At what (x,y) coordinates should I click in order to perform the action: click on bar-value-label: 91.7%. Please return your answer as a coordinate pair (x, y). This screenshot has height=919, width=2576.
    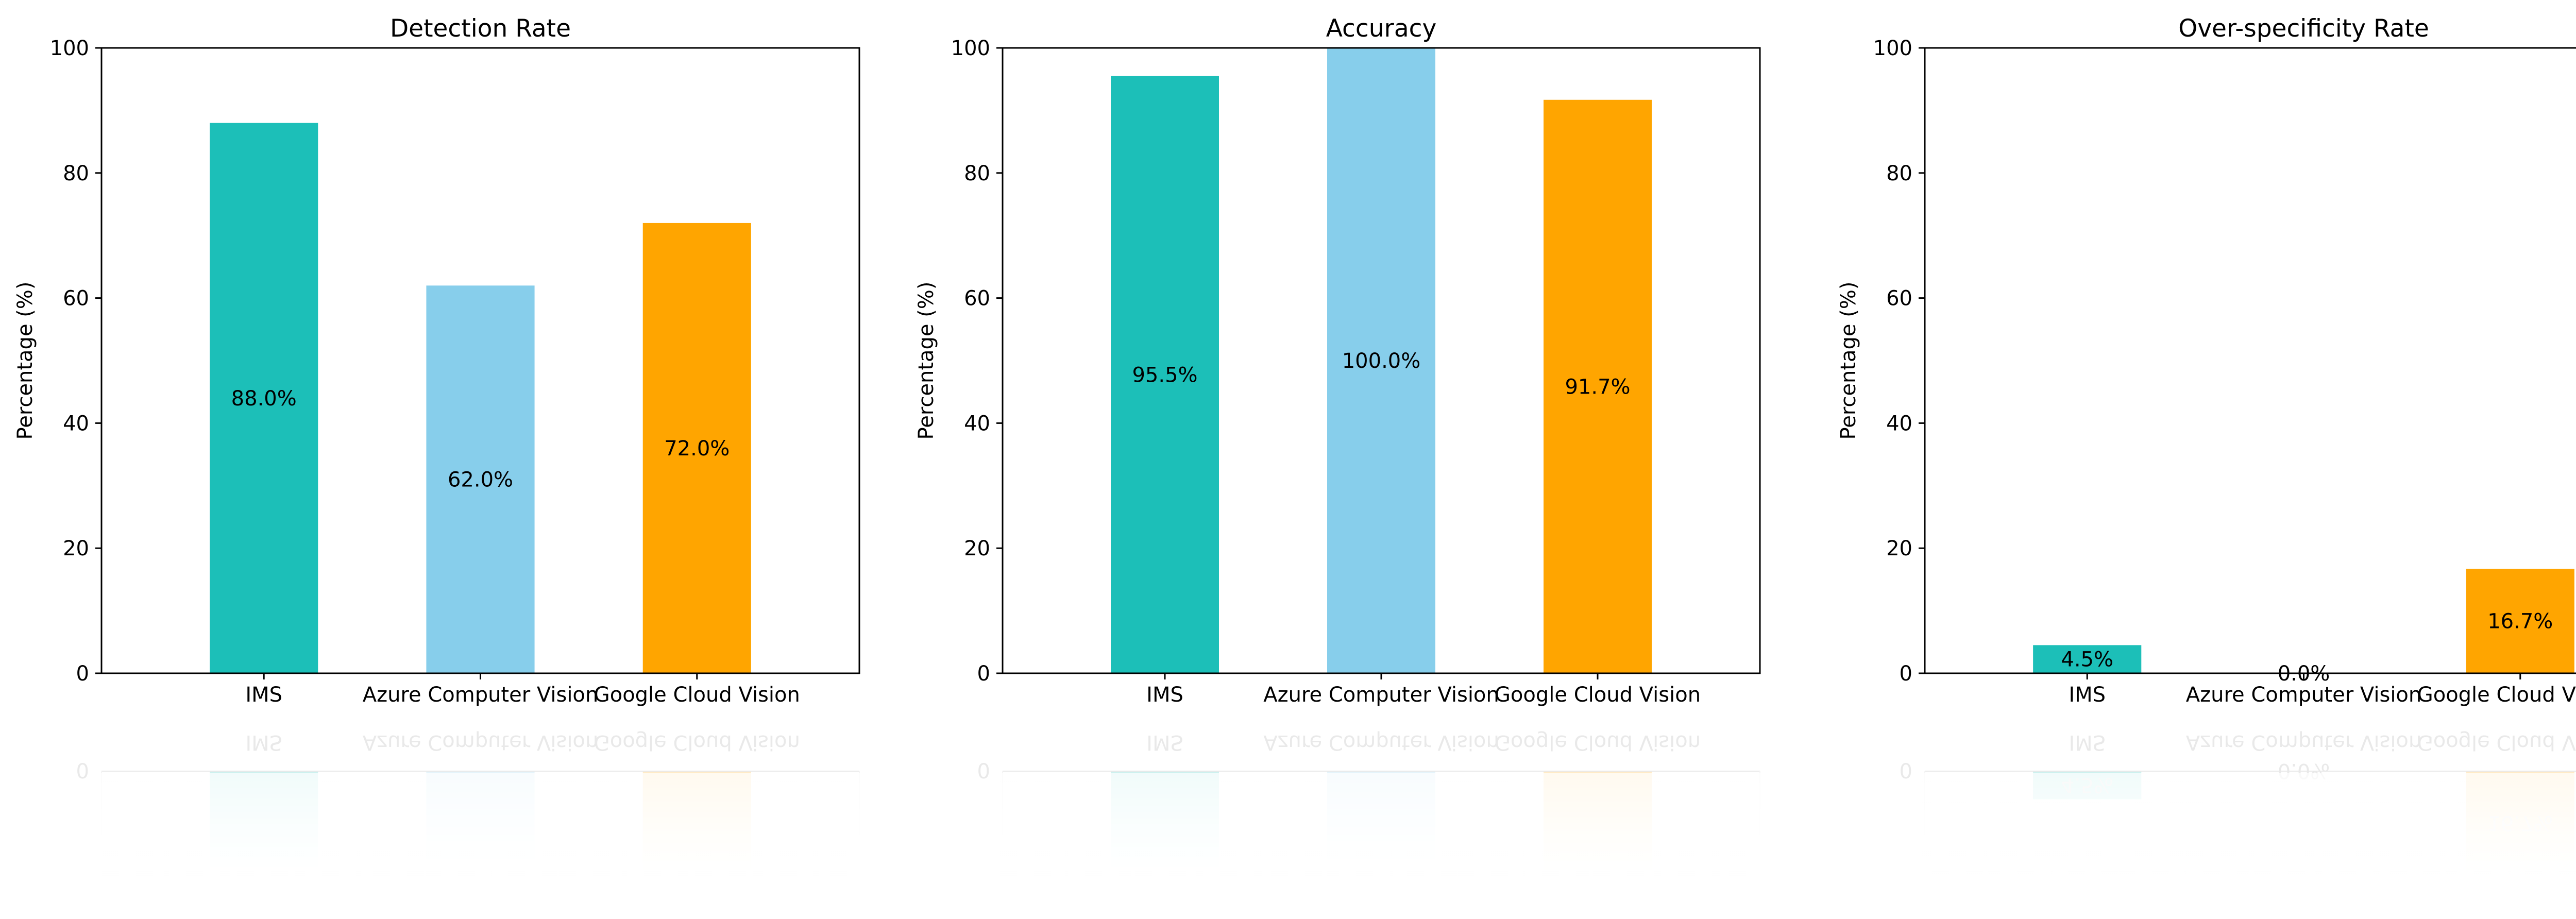
    Looking at the image, I should click on (1597, 387).